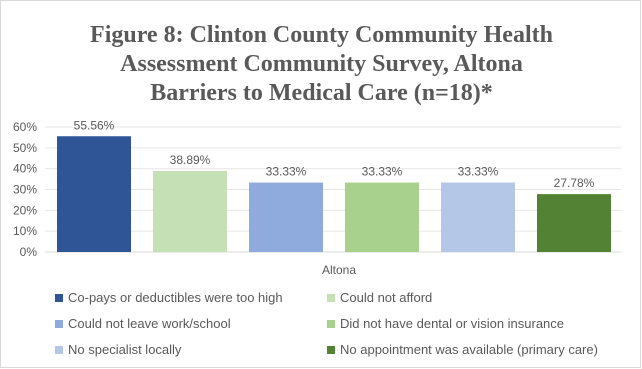 The image size is (642, 369). I want to click on y-tick-label: 10%, so click(25, 231).